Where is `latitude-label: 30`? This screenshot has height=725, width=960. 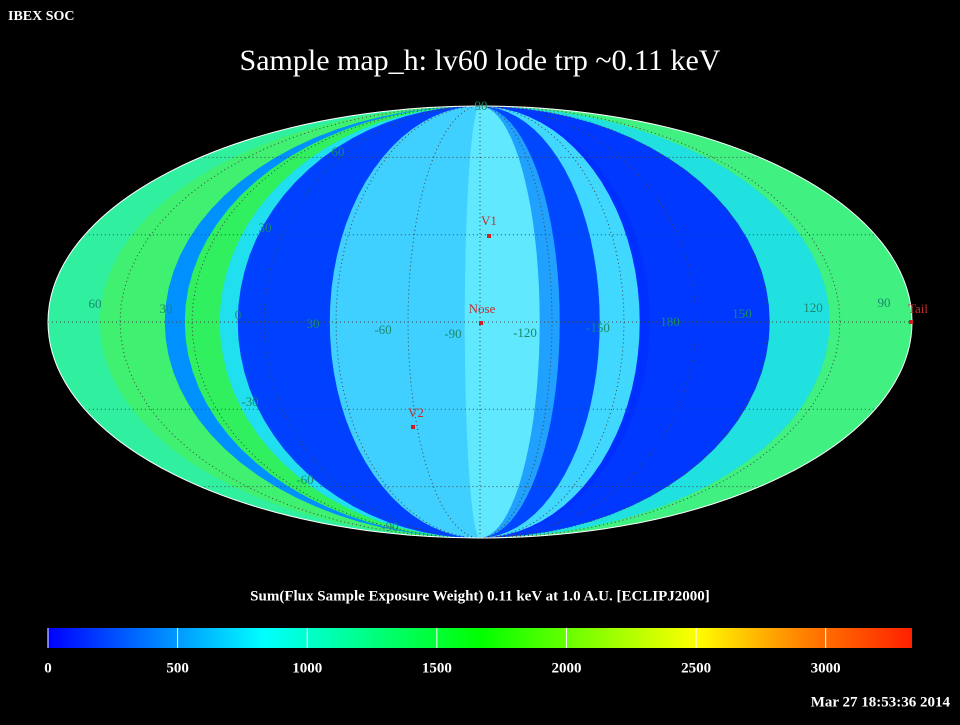
latitude-label: 30 is located at coordinates (265, 227).